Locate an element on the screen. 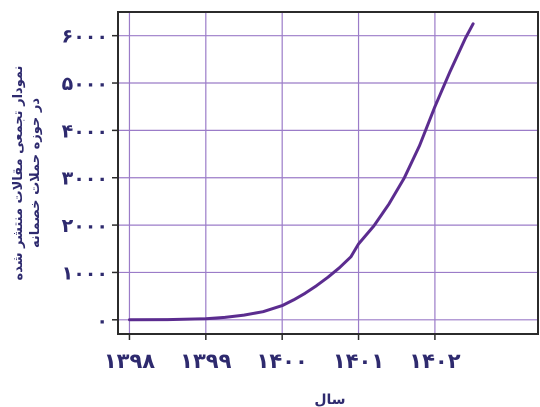 This screenshot has height=407, width=540. x-tick-label: ۱۴۰۰ is located at coordinates (282, 361).